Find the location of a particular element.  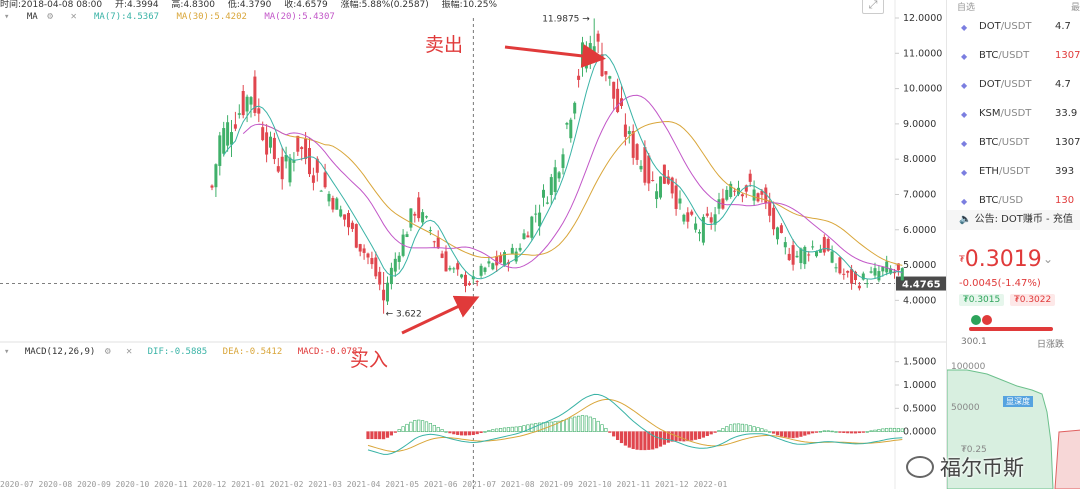

coin-row: ◆ BTC/USD 130 is located at coordinates (1013, 202).